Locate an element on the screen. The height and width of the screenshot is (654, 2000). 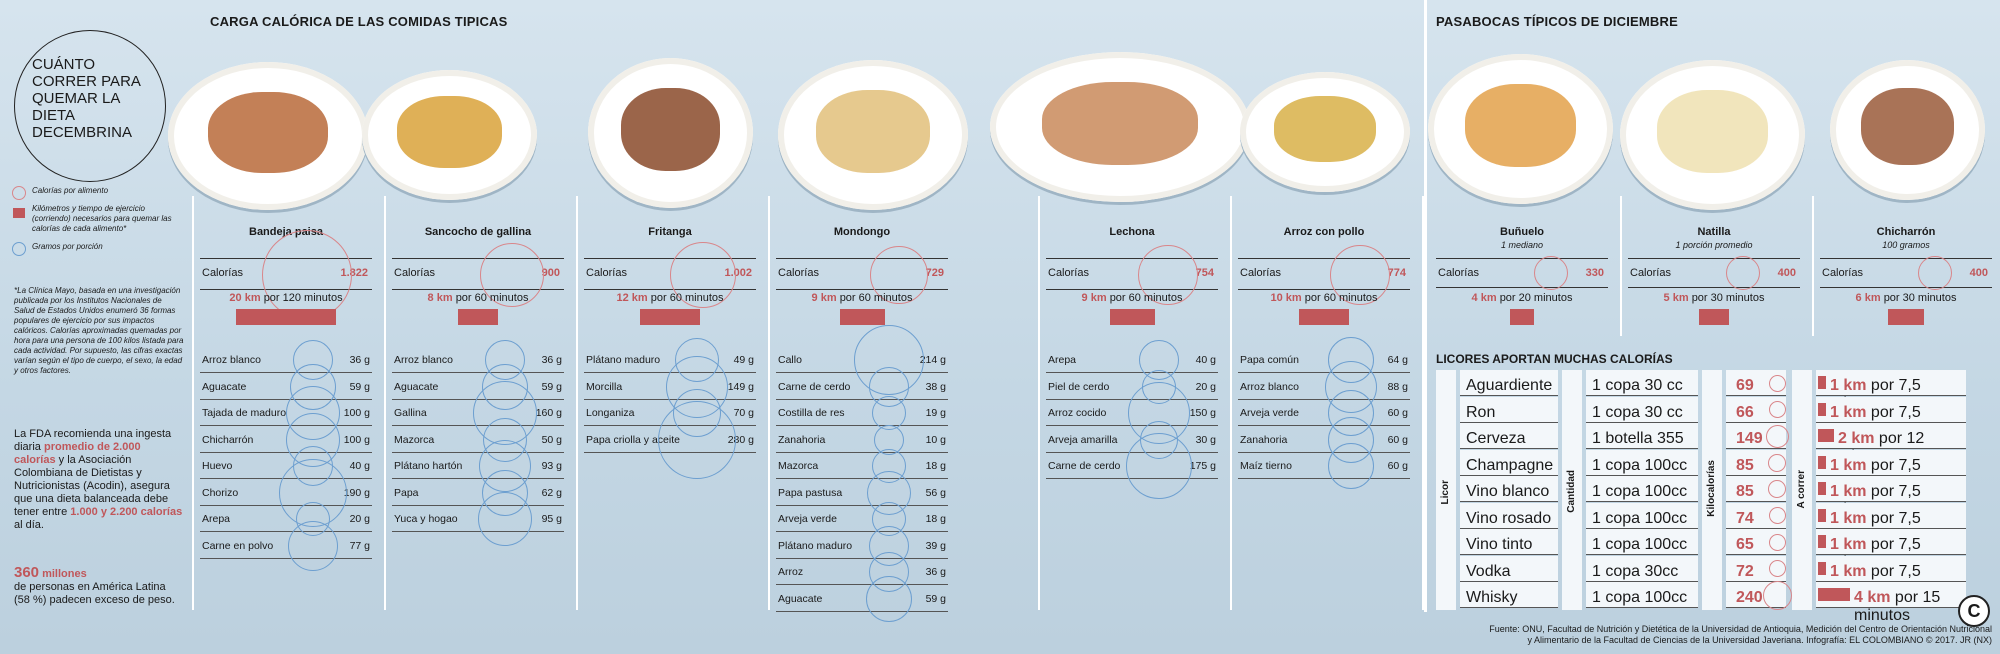
calorie-row: Calorías 774 is located at coordinates (1324, 275).